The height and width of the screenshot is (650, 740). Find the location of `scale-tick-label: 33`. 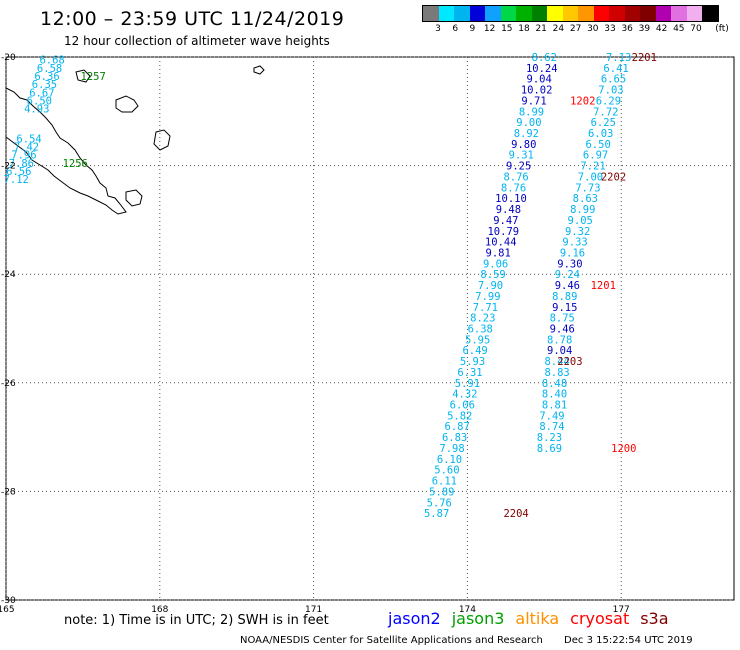

scale-tick-label: 33 is located at coordinates (610, 29).